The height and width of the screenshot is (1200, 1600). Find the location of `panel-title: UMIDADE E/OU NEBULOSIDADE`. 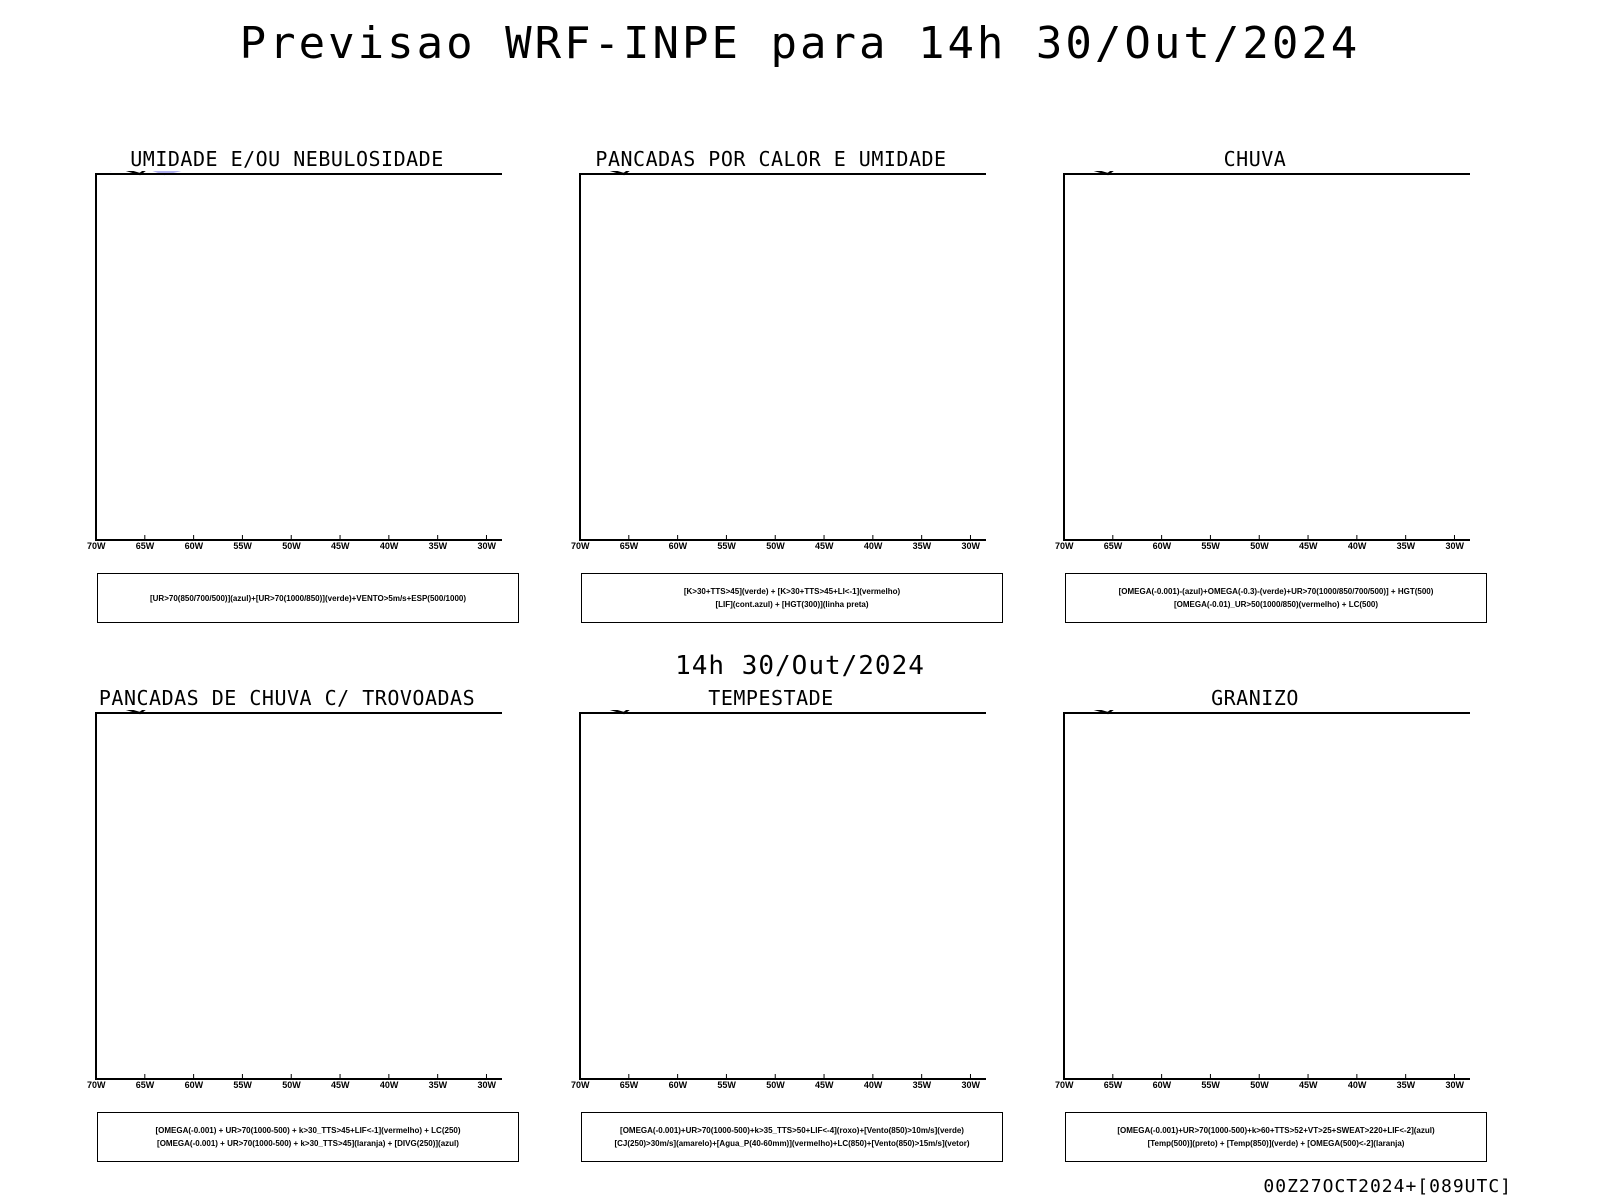

panel-title: UMIDADE E/OU NEBULOSIDADE is located at coordinates (287, 159).